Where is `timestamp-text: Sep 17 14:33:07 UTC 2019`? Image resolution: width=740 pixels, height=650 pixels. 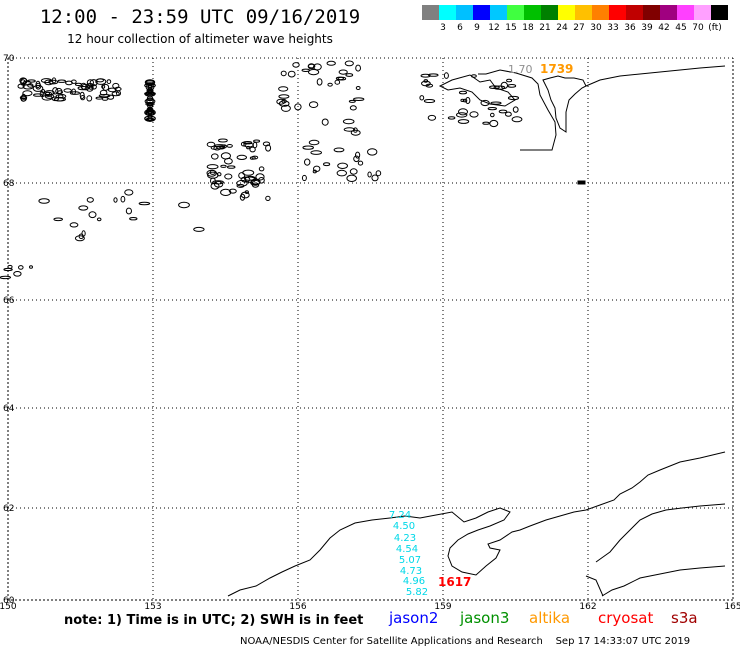
timestamp-text: Sep 17 14:33:07 UTC 2019 is located at coordinates (623, 641).